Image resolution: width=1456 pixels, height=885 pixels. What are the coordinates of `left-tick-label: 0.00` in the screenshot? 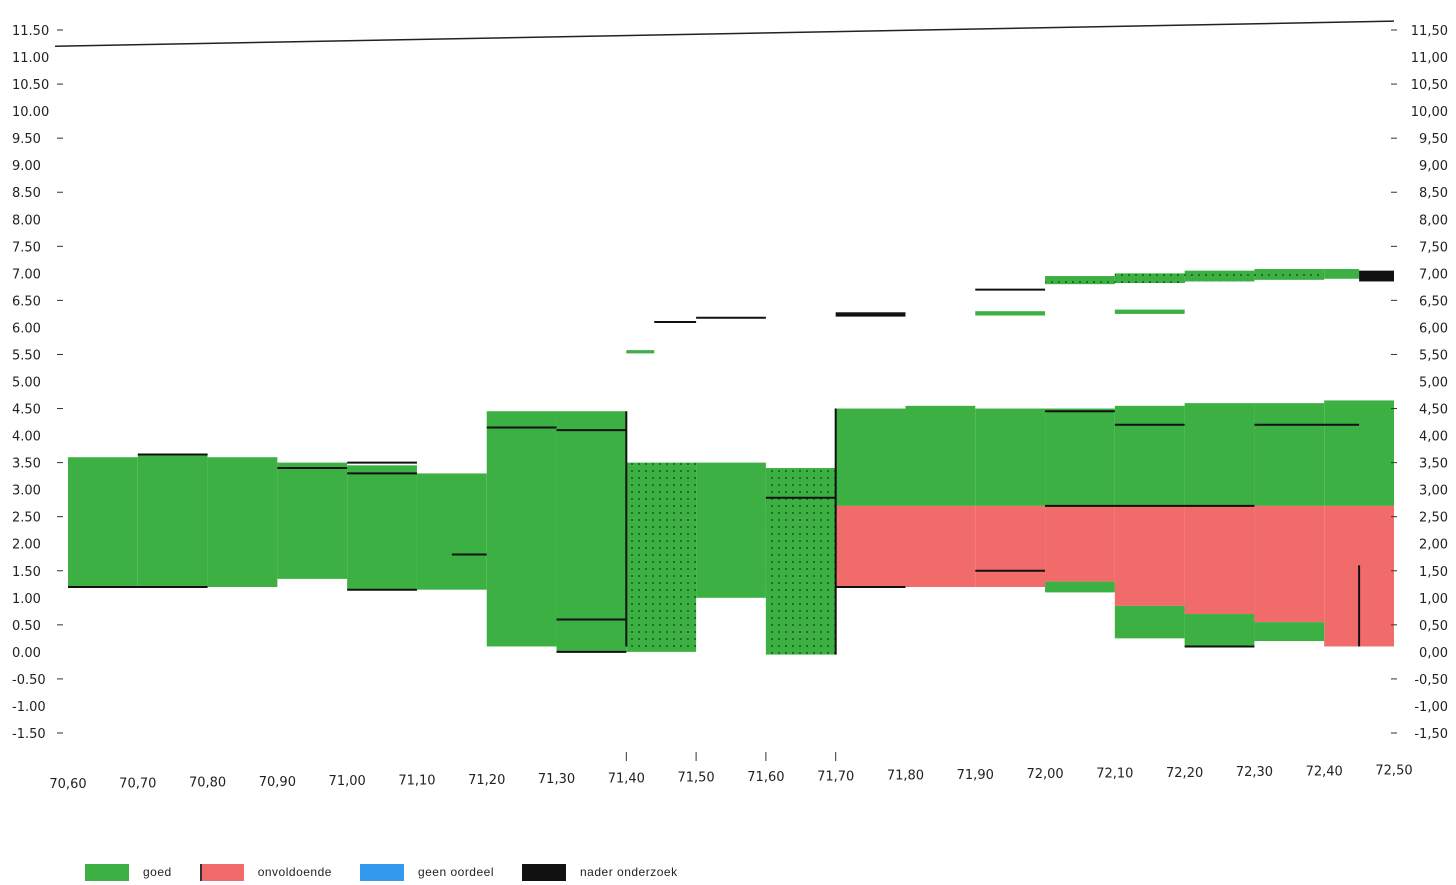 It's located at (26, 653).